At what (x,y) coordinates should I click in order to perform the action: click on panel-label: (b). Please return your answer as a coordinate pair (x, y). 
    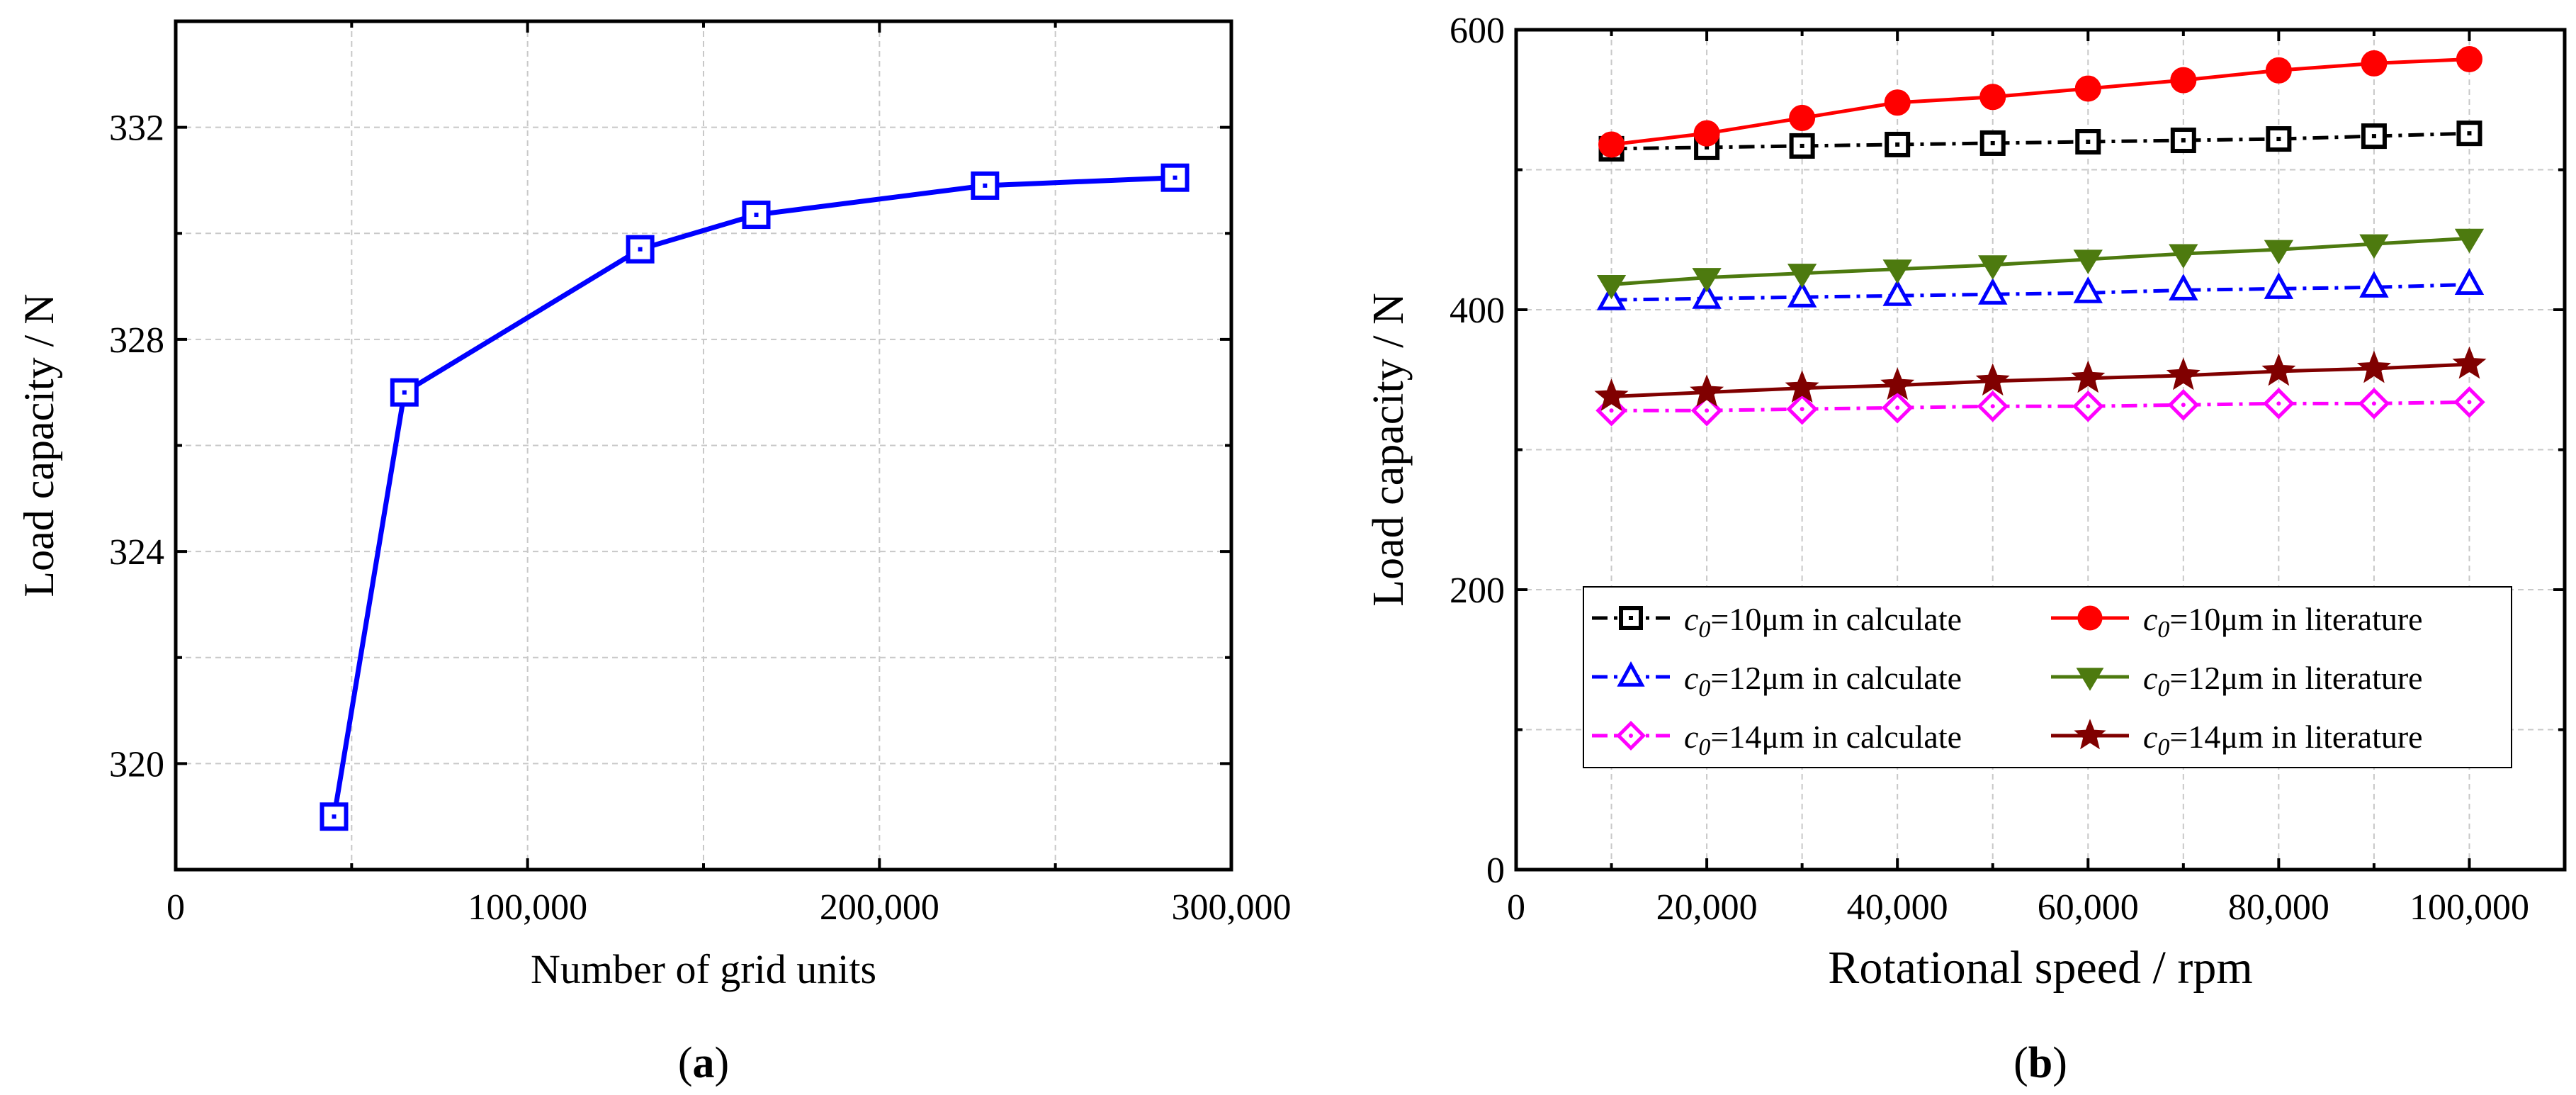
    Looking at the image, I should click on (2040, 1063).